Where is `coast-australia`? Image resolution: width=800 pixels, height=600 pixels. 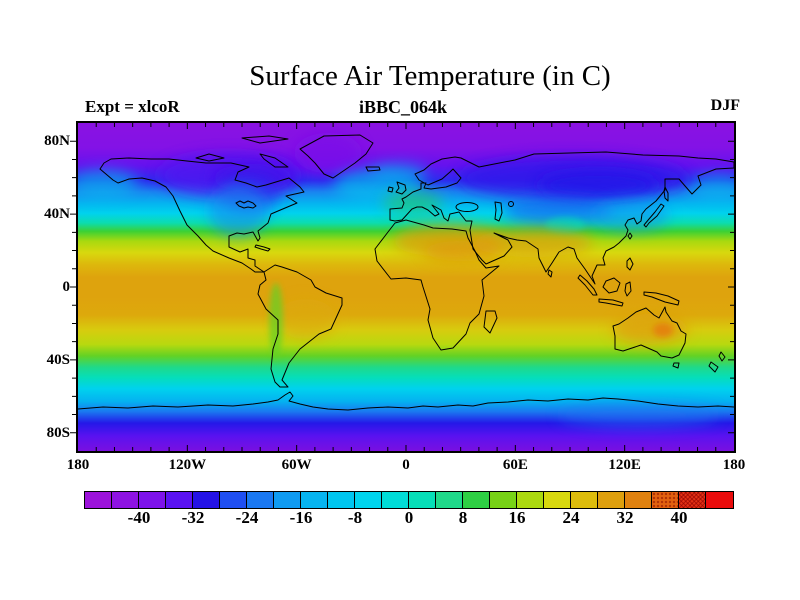
coast-australia is located at coordinates (649, 332).